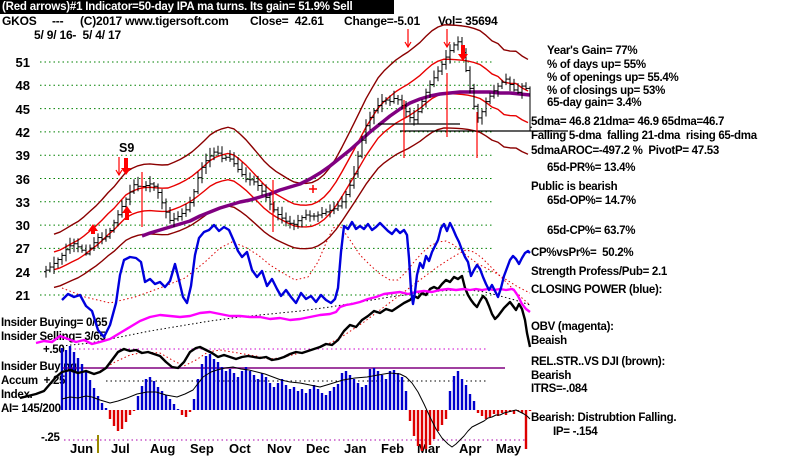  Describe the element at coordinates (163, 448) in the screenshot. I see `month-label-aug: Aug` at that location.